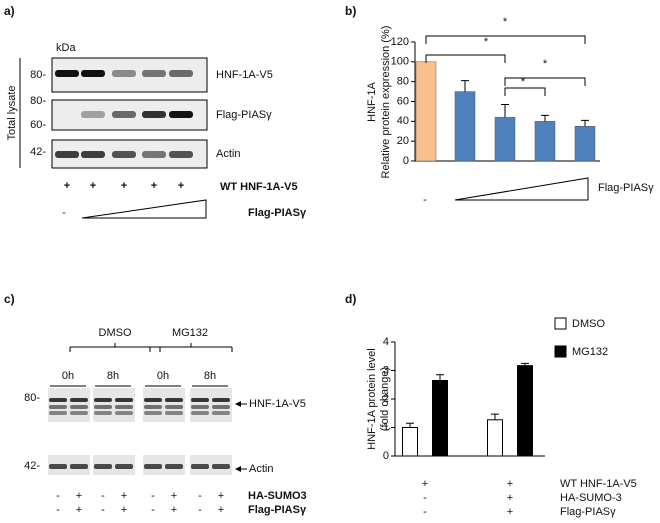 The height and width of the screenshot is (523, 660). Describe the element at coordinates (210, 376) in the screenshot. I see `time-label: 8h` at that location.